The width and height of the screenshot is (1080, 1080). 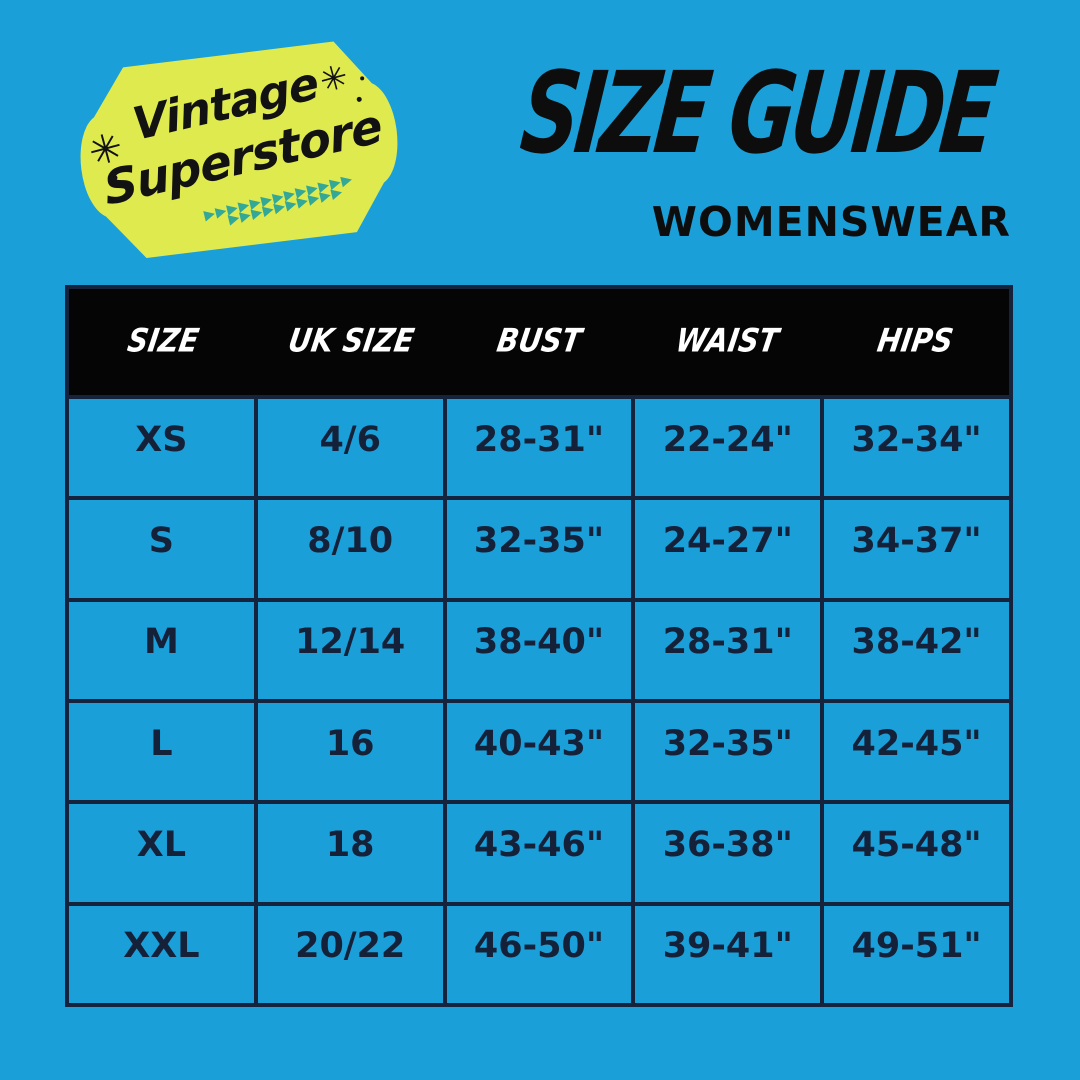 I want to click on table-row: XL 18 43-46" 36-38" 45-48", so click(x=539, y=851).